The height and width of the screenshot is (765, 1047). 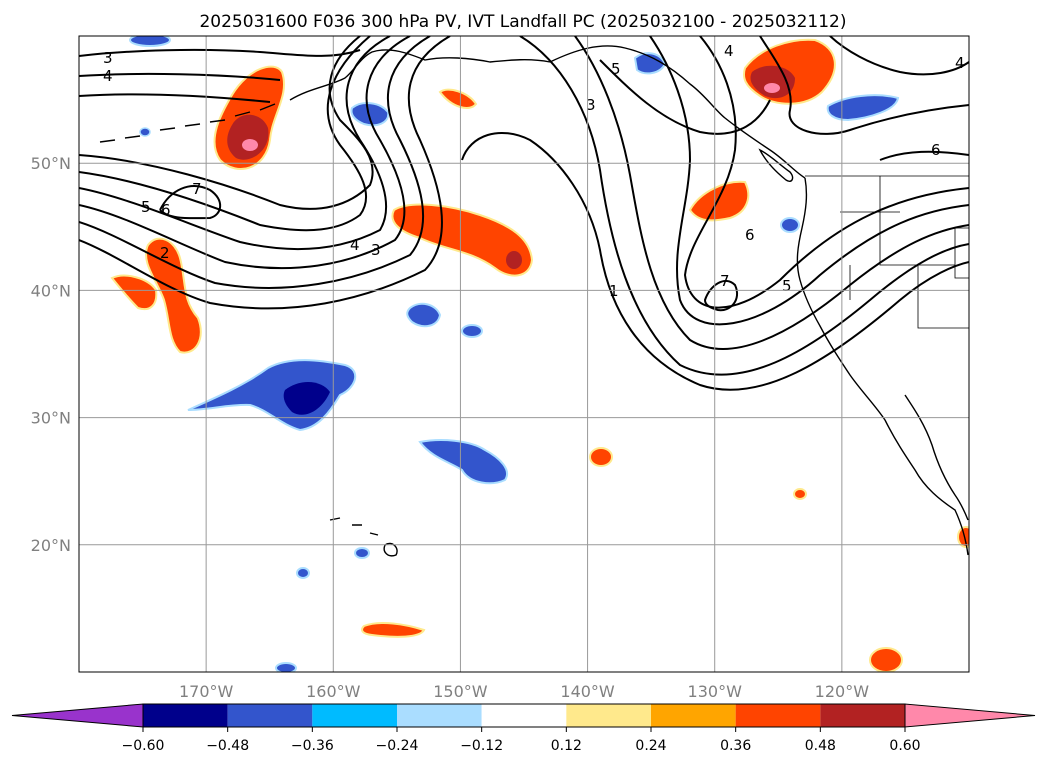 What do you see at coordinates (481, 746) in the screenshot?
I see `colorbar-tick-label: −0.12` at bounding box center [481, 746].